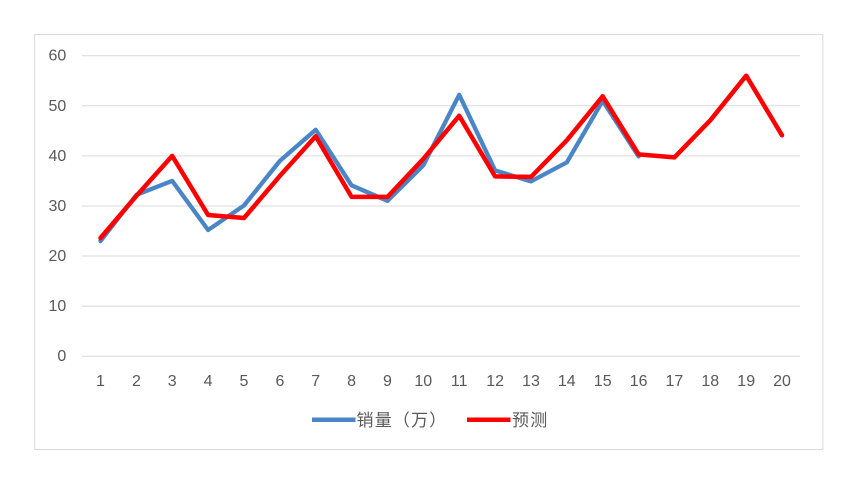 The width and height of the screenshot is (865, 479). What do you see at coordinates (387, 381) in the screenshot?
I see `svg-text: 9` at bounding box center [387, 381].